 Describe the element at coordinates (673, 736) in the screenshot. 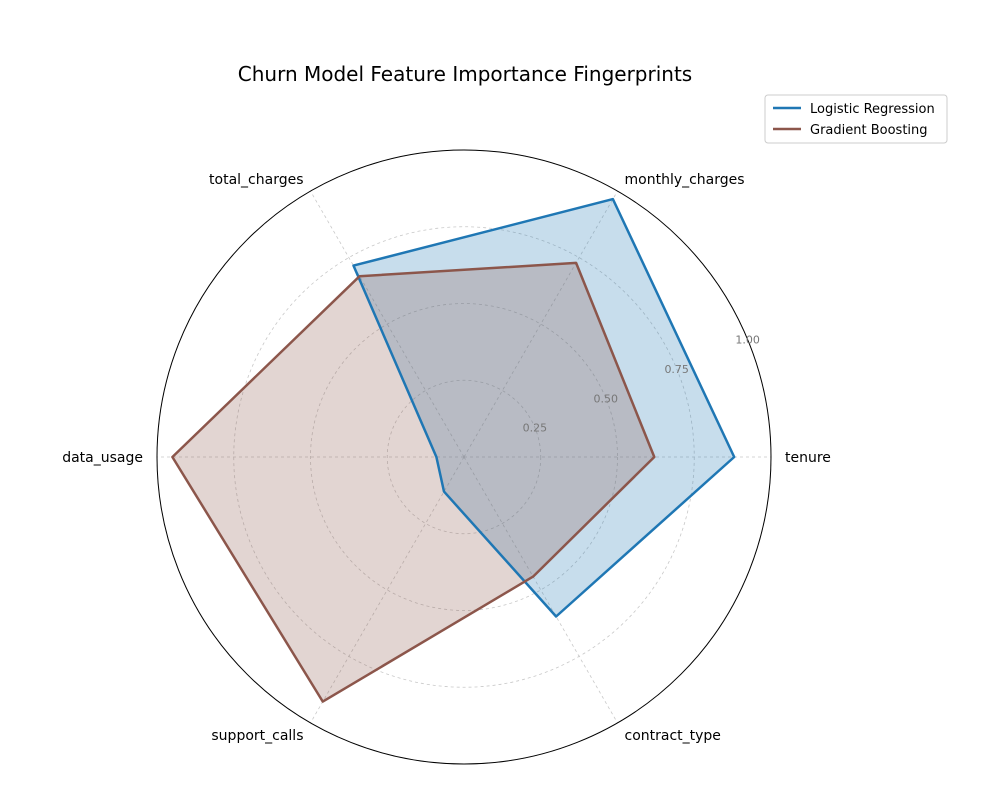

I see `axis-label-contract-type: contract_type` at that location.